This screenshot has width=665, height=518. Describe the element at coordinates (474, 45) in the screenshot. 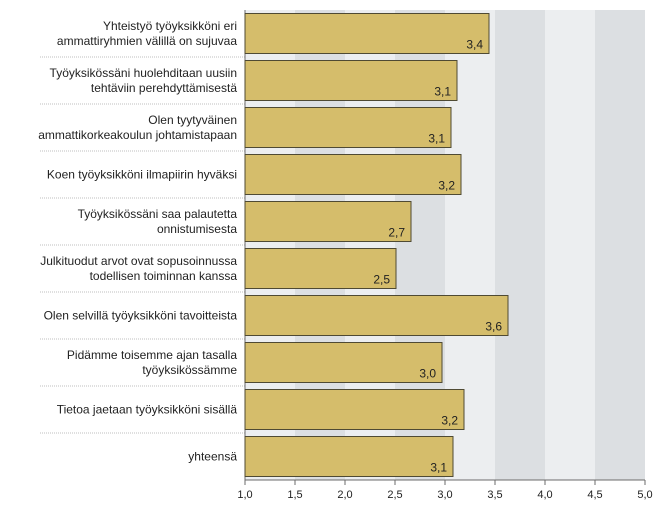

I see `bar-value-label: 3,4` at that location.